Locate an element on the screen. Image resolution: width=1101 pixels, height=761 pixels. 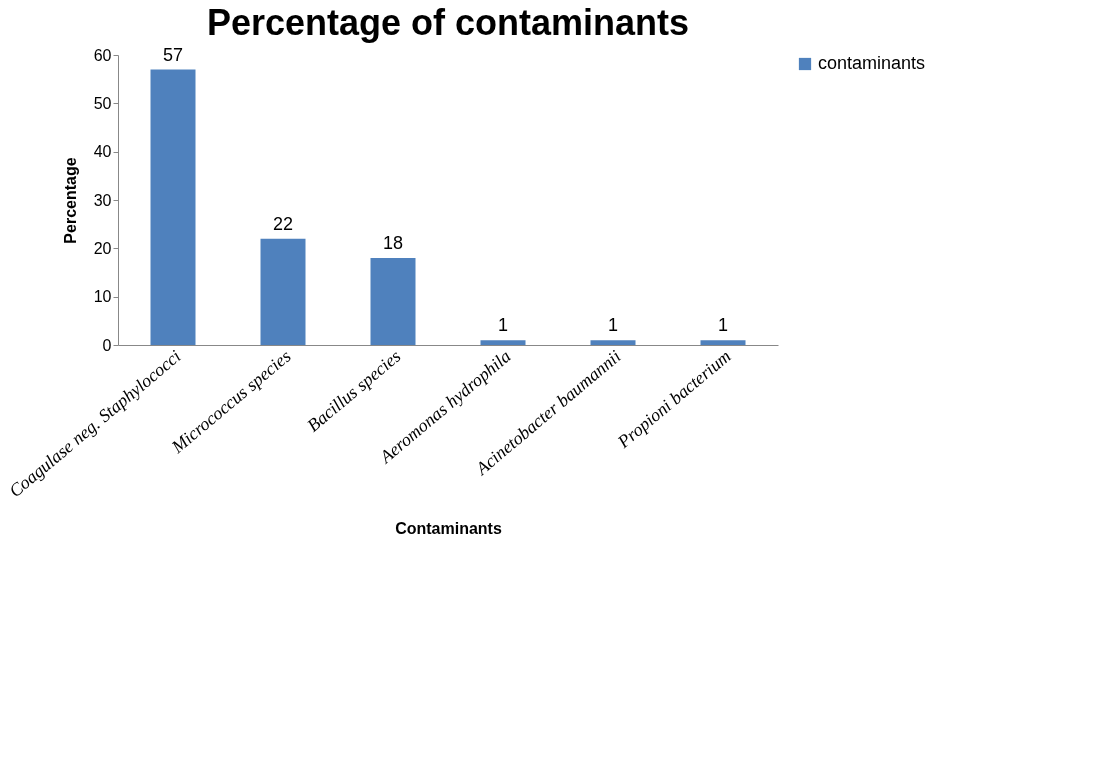
y-tick-label: 0 is located at coordinates (107, 345).